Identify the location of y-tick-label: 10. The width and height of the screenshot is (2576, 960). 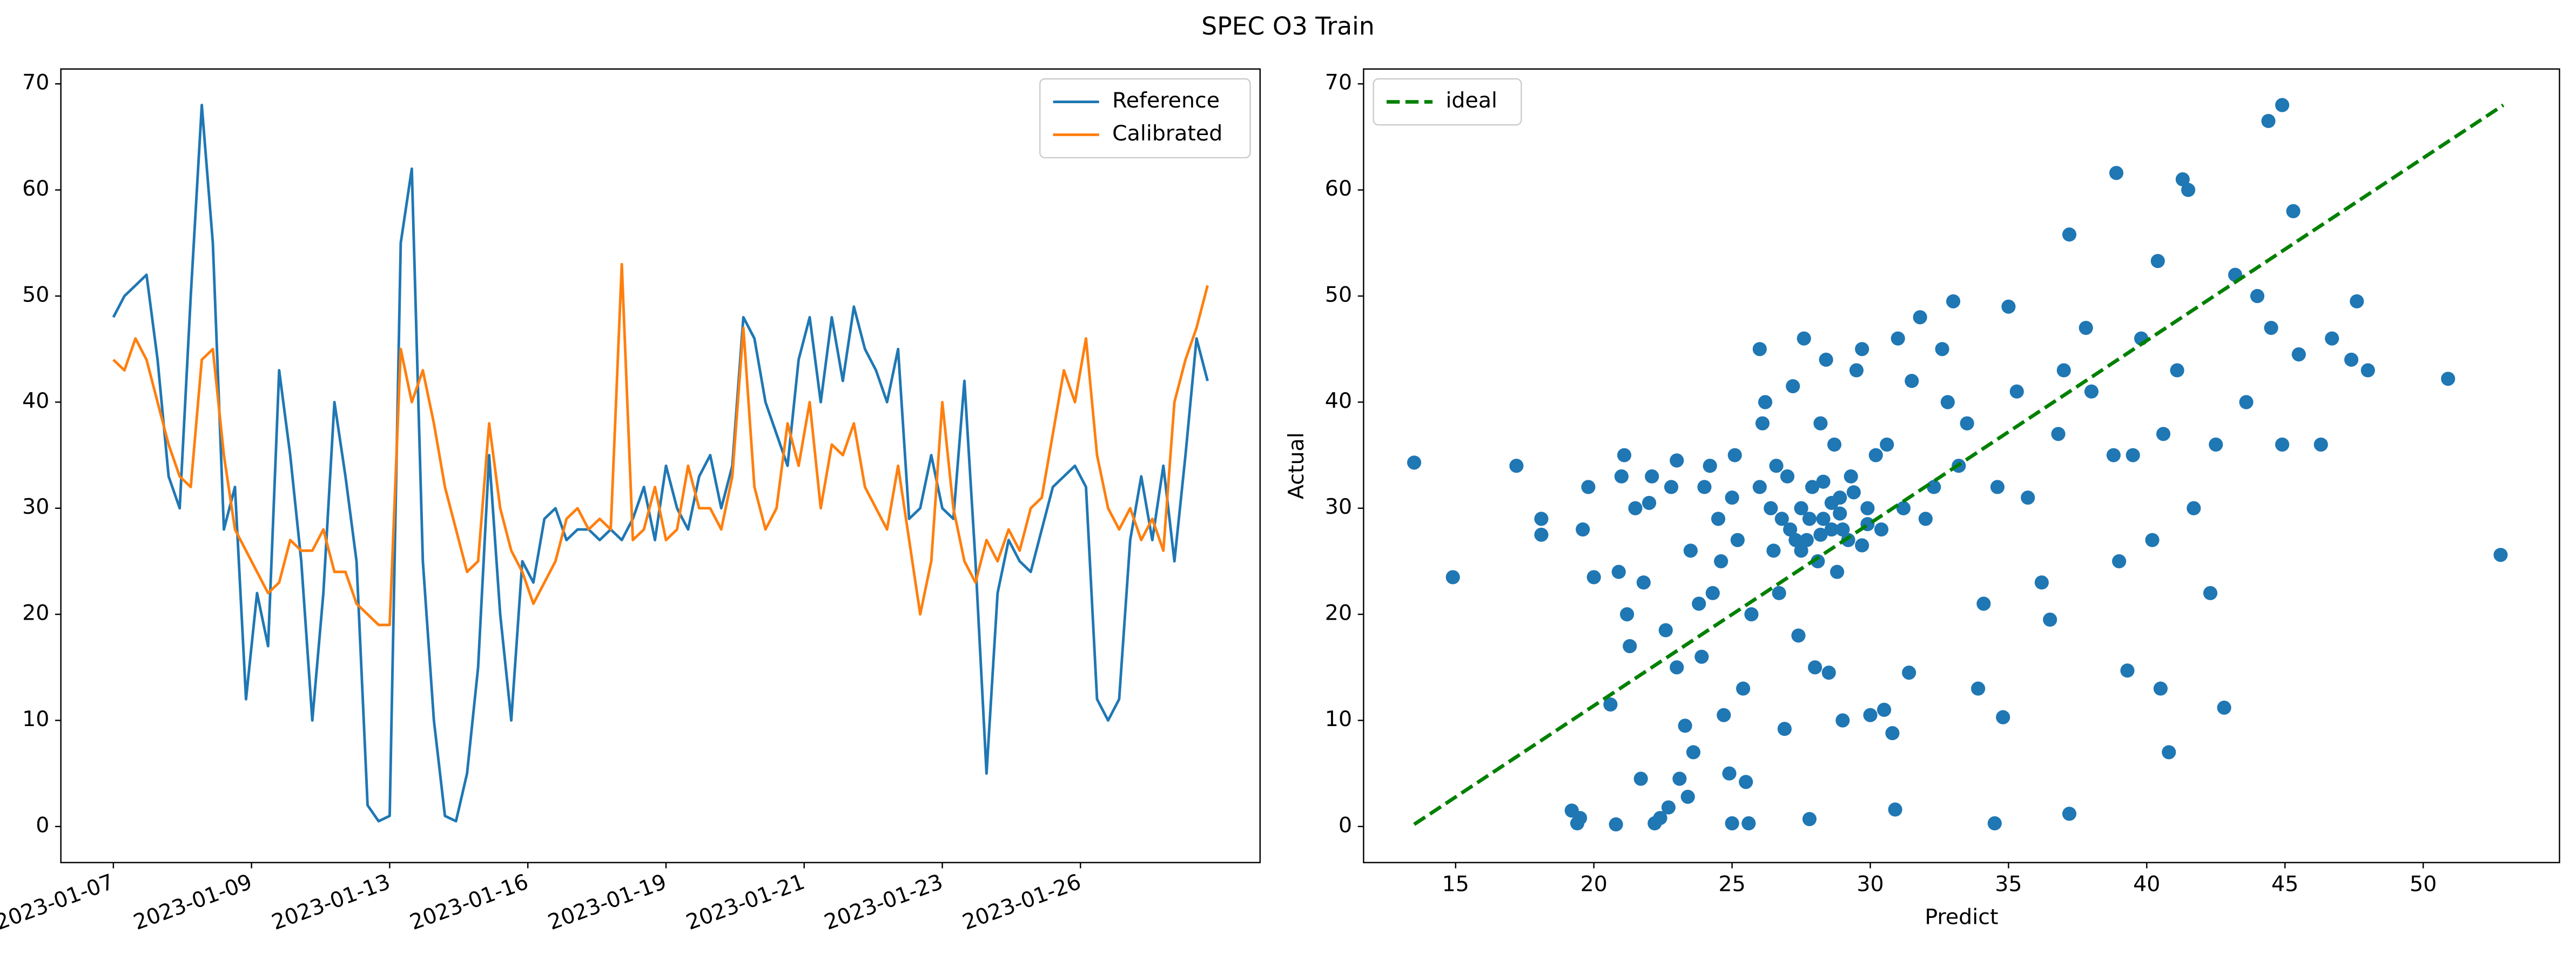
(1338, 719).